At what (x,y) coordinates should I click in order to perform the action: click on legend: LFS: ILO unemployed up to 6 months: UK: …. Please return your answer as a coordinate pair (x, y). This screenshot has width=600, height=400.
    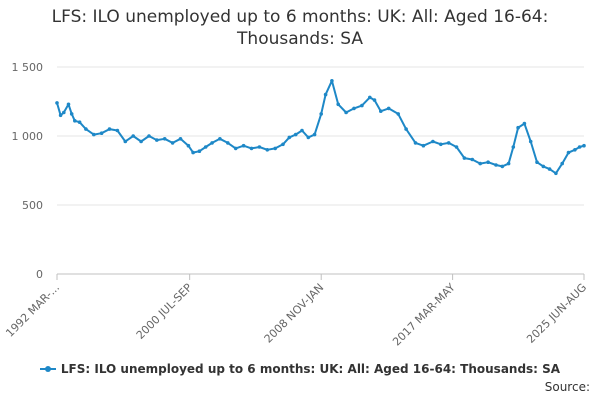
    Looking at the image, I should click on (300, 369).